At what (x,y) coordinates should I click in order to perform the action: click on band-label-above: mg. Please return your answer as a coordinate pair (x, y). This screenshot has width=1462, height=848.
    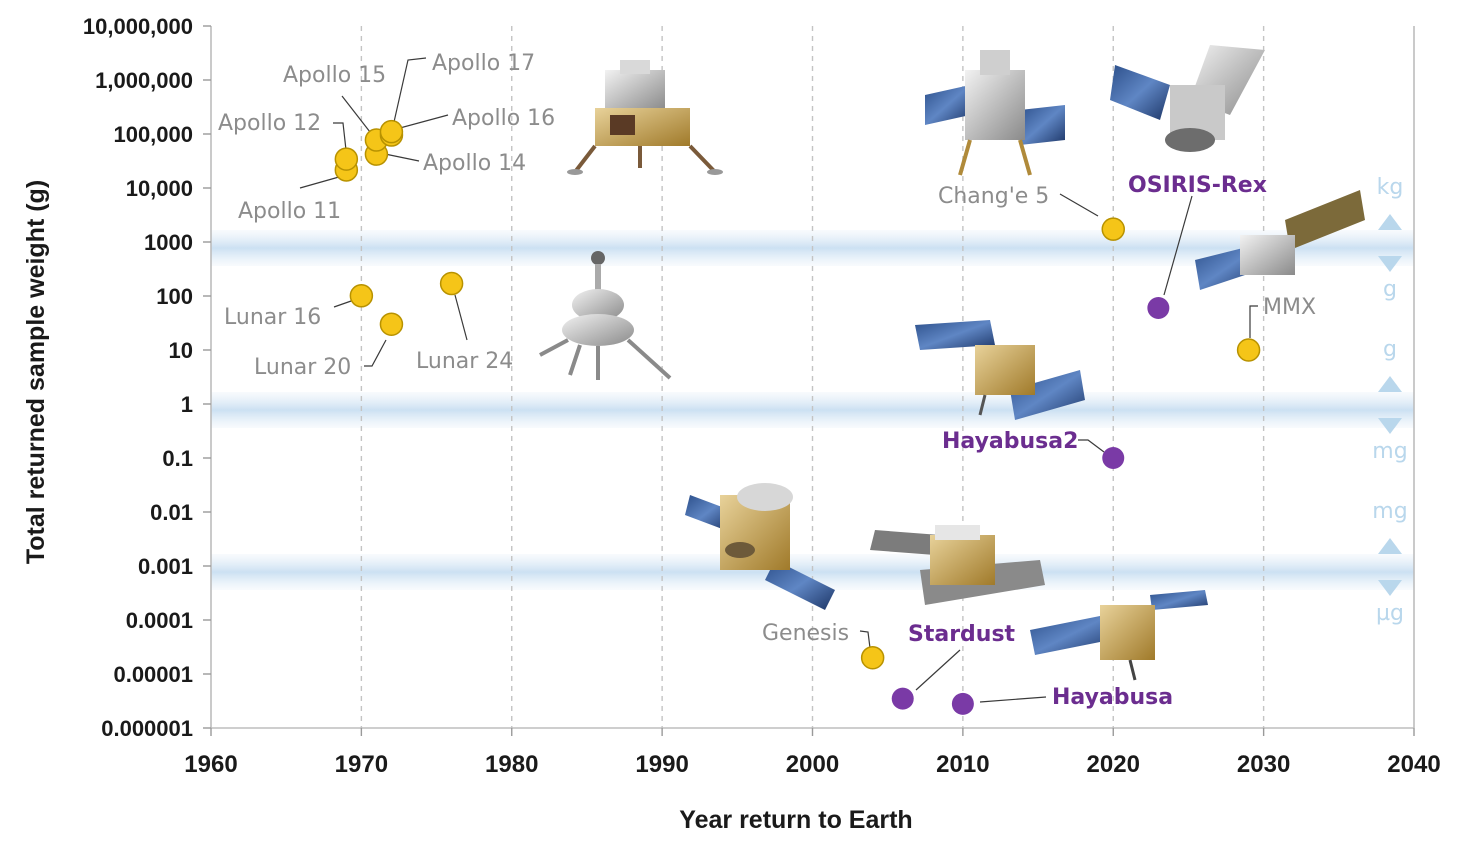
    Looking at the image, I should click on (1389, 511).